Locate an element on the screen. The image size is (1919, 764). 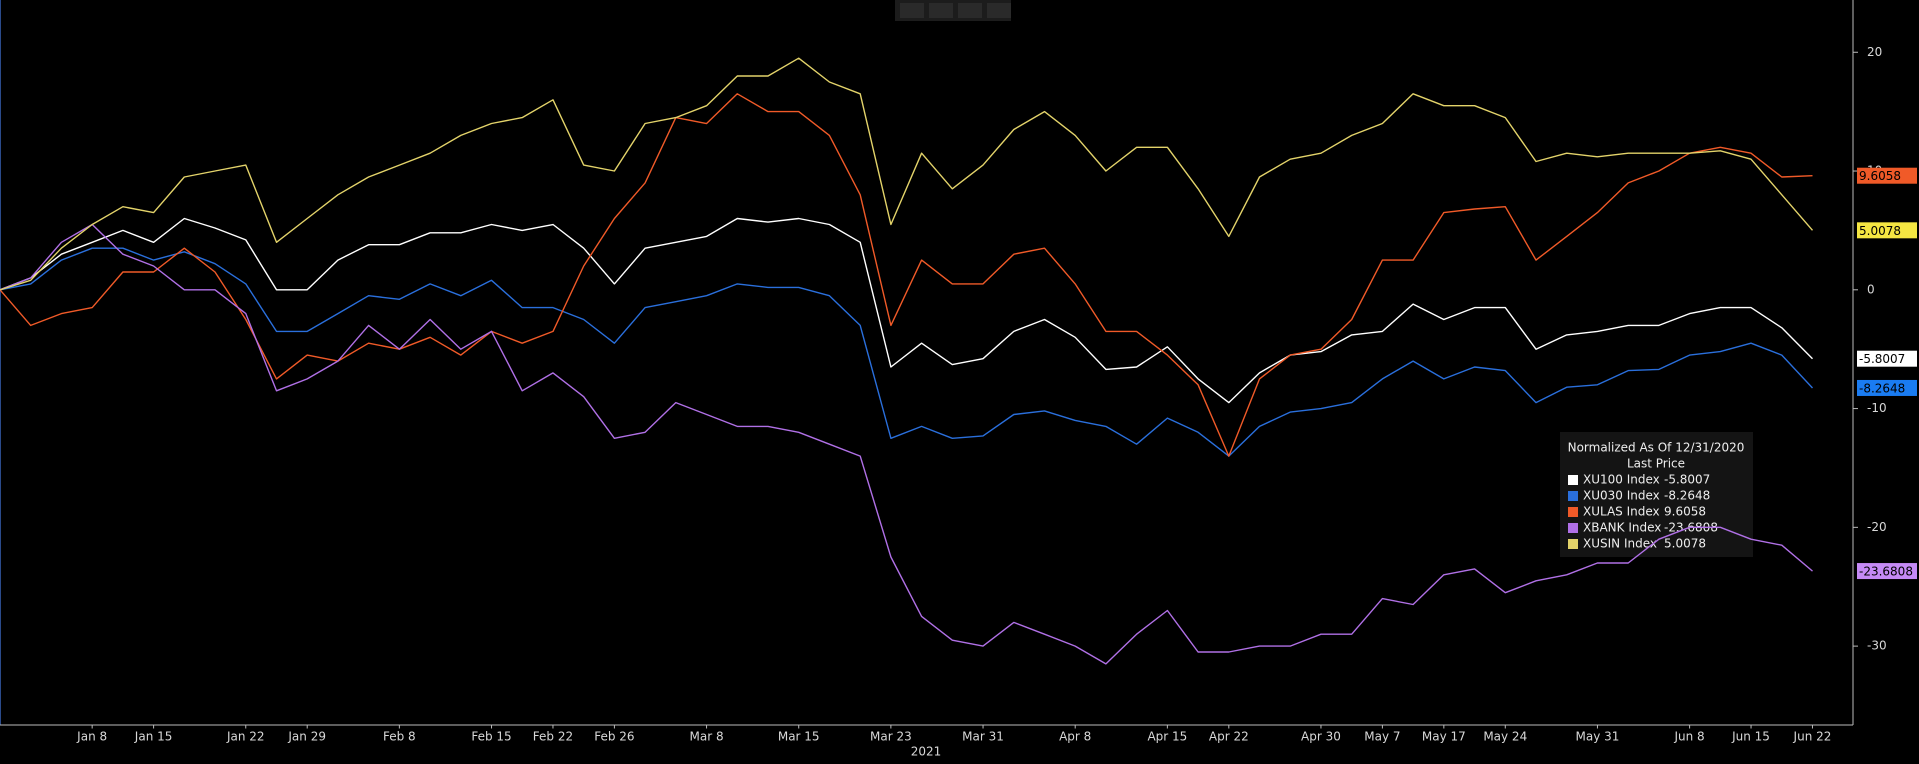
x-tick-label: Mar 15 is located at coordinates (799, 737).